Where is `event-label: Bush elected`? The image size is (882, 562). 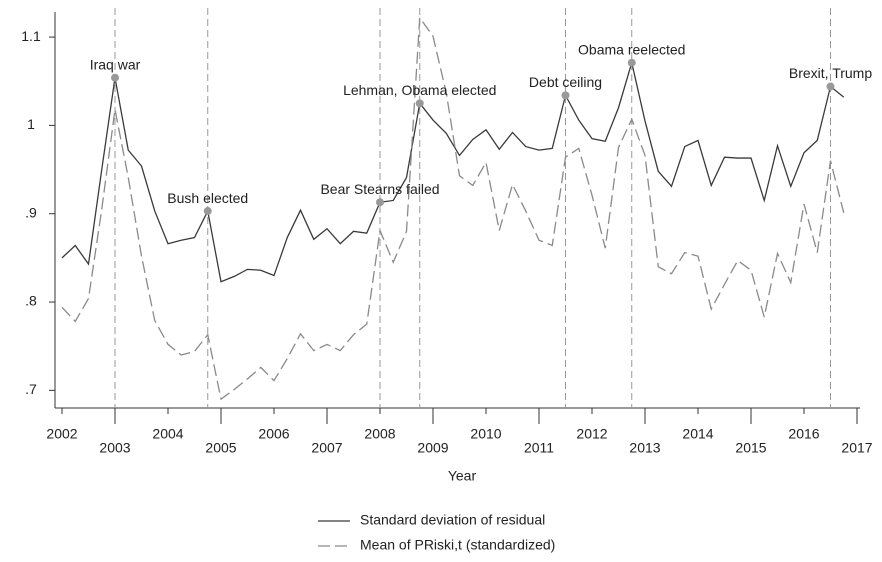
event-label: Bush elected is located at coordinates (207, 198).